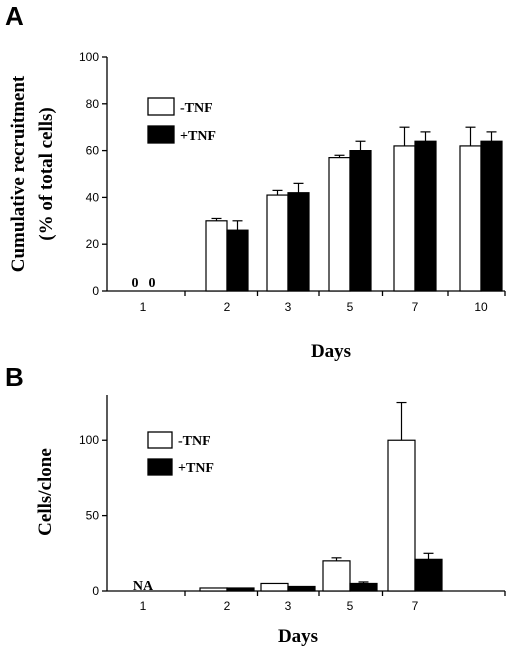 This screenshot has width=520, height=653. Describe the element at coordinates (93, 516) in the screenshot. I see `y-tick-label: 50` at that location.